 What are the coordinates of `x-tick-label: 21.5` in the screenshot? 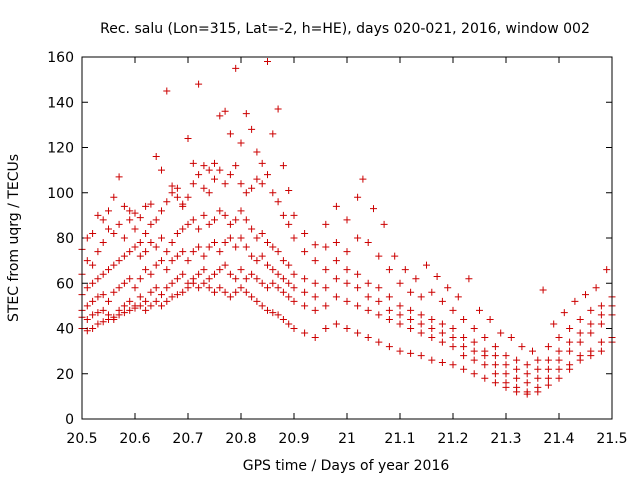 It's located at (611, 439).